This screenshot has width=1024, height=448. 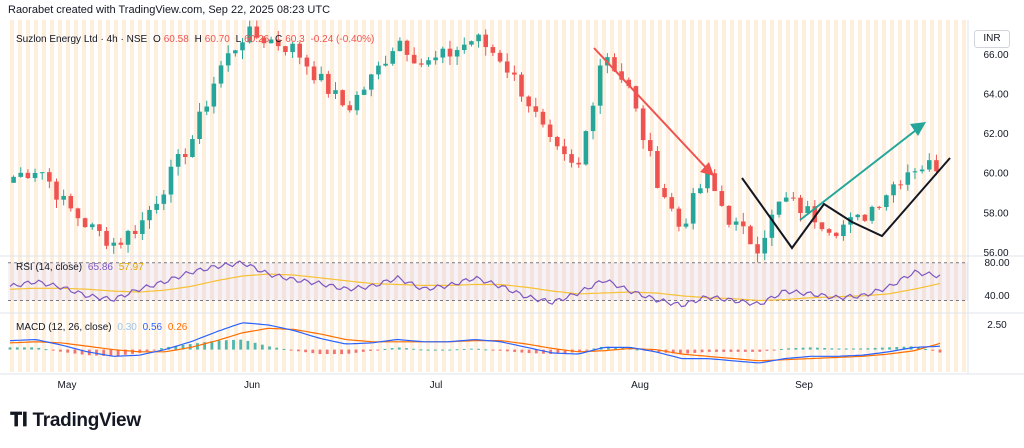 I want to click on tradingview-logo: 𝐓𝐈 TradingView, so click(x=75, y=421).